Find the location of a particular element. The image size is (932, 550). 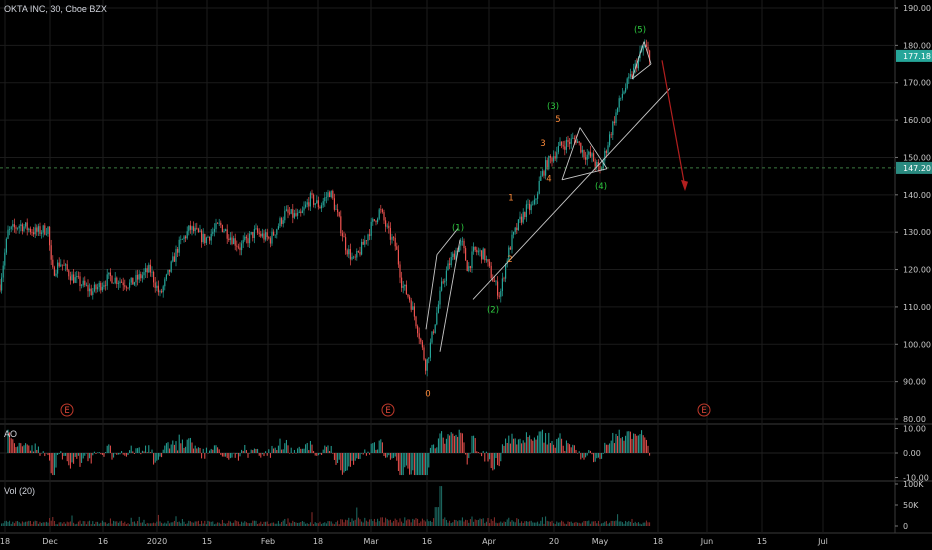

wave-label-orange: 5 is located at coordinates (557, 120).